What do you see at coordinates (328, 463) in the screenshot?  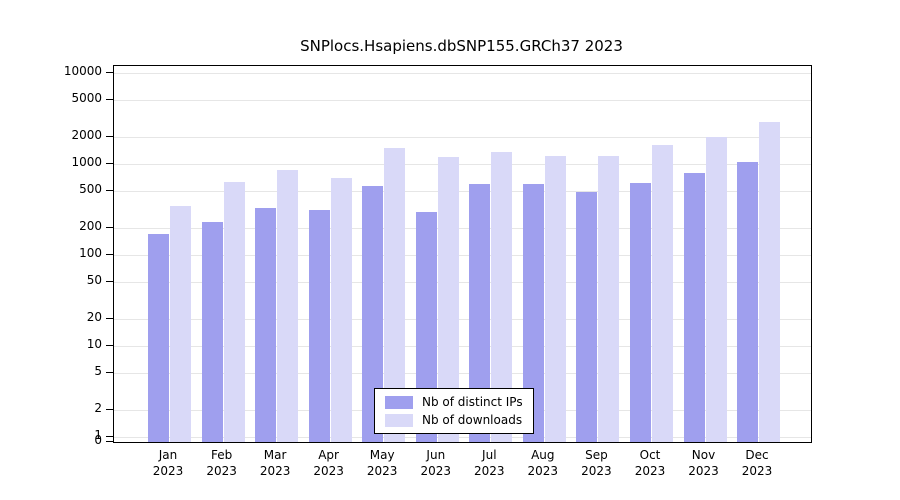 I see `x-tick-label: Apr 2023` at bounding box center [328, 463].